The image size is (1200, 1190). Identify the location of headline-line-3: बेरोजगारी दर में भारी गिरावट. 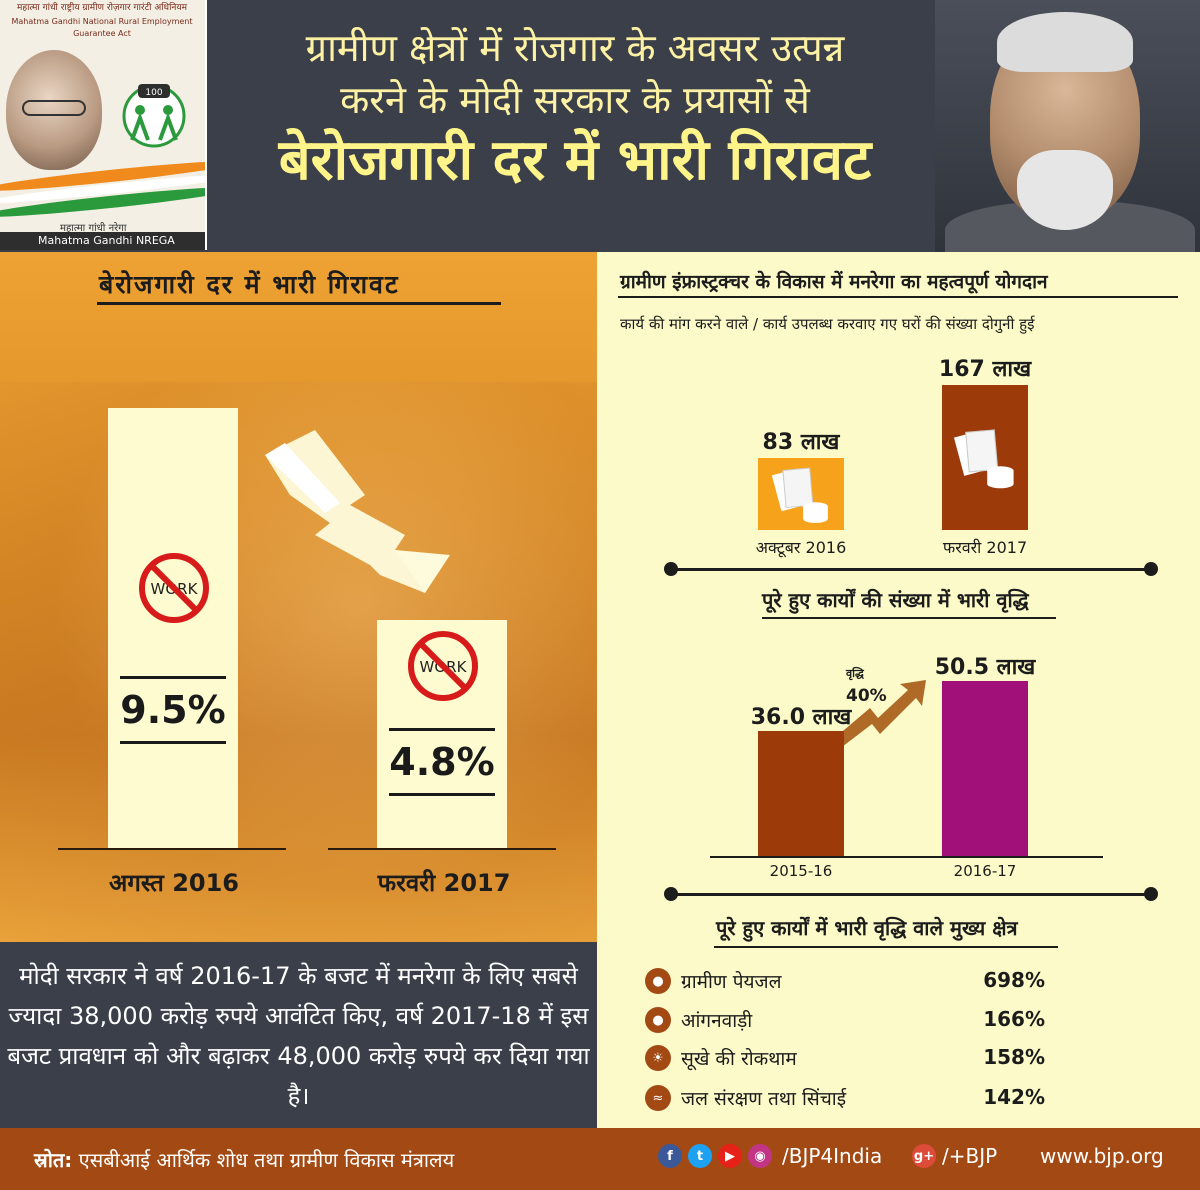
(575, 160).